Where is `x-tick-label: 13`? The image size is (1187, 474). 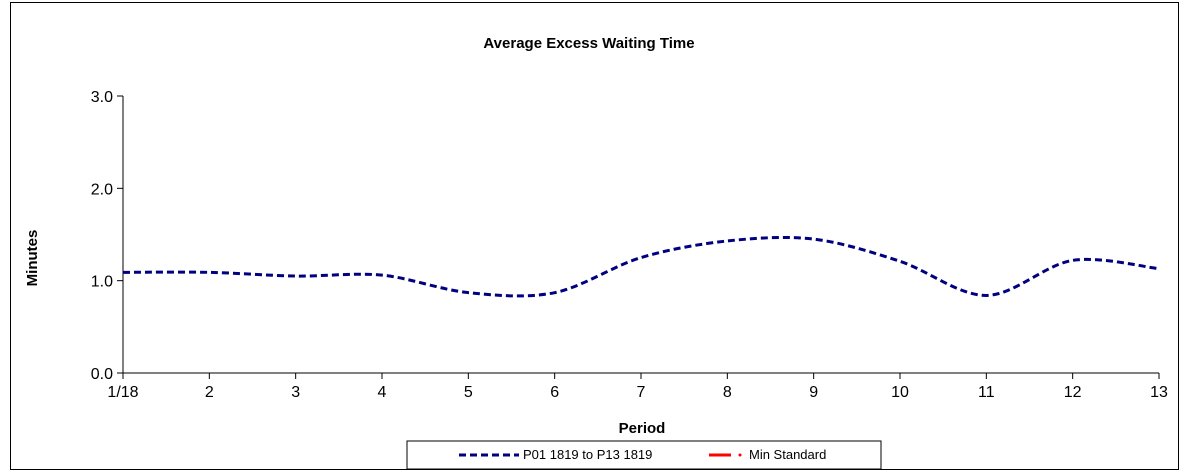
x-tick-label: 13 is located at coordinates (1159, 392).